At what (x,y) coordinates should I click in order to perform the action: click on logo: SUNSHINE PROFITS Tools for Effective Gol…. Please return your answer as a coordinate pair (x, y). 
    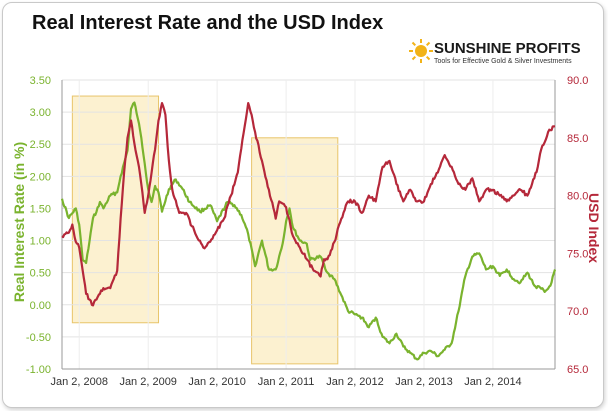
    Looking at the image, I should click on (494, 57).